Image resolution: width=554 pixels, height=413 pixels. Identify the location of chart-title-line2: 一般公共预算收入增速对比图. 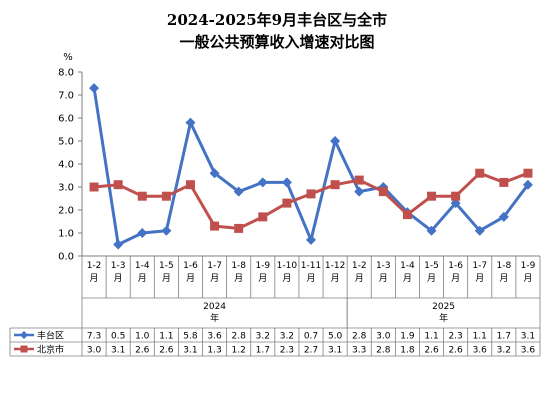
(276, 42).